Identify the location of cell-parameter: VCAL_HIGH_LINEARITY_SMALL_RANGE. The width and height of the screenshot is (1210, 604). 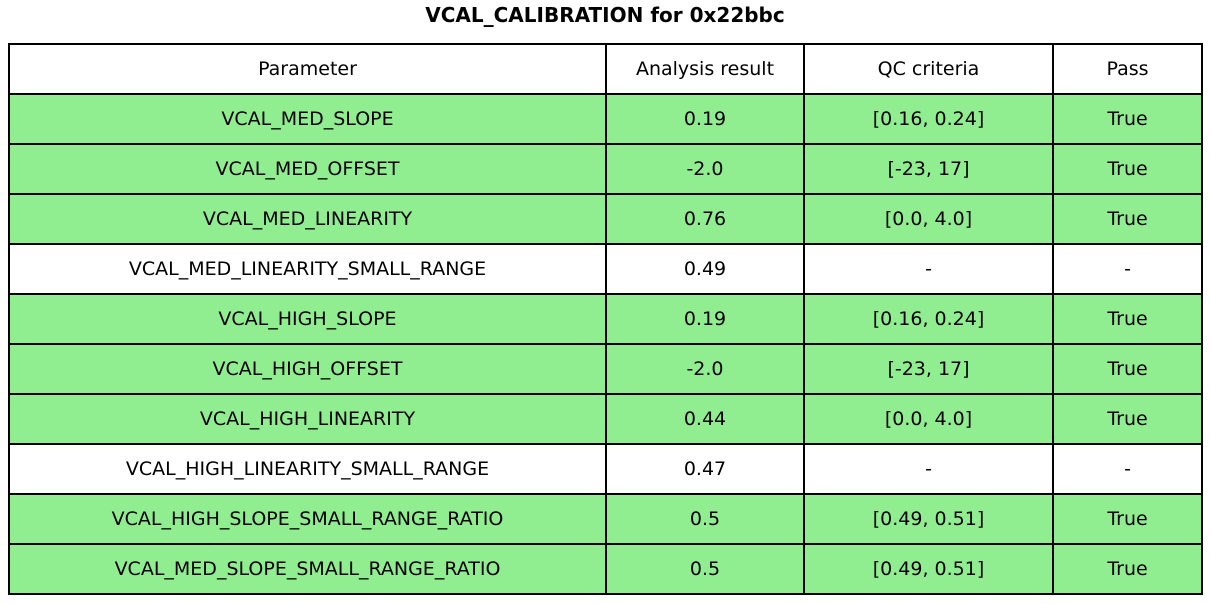
(307, 469).